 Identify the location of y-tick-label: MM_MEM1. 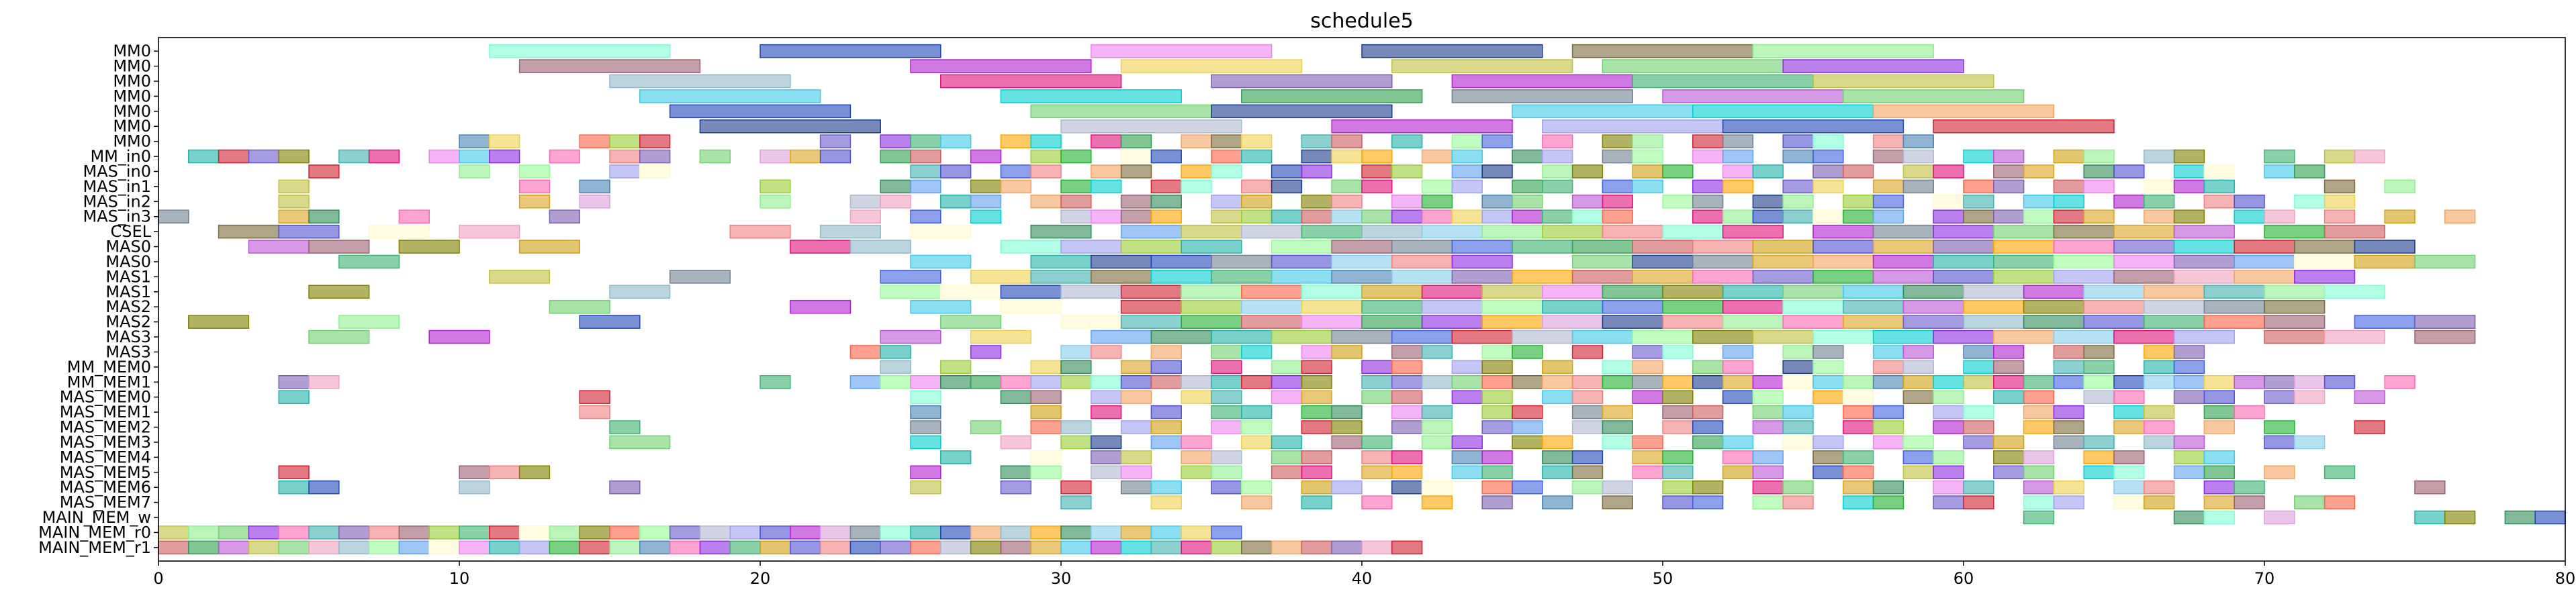
(109, 382).